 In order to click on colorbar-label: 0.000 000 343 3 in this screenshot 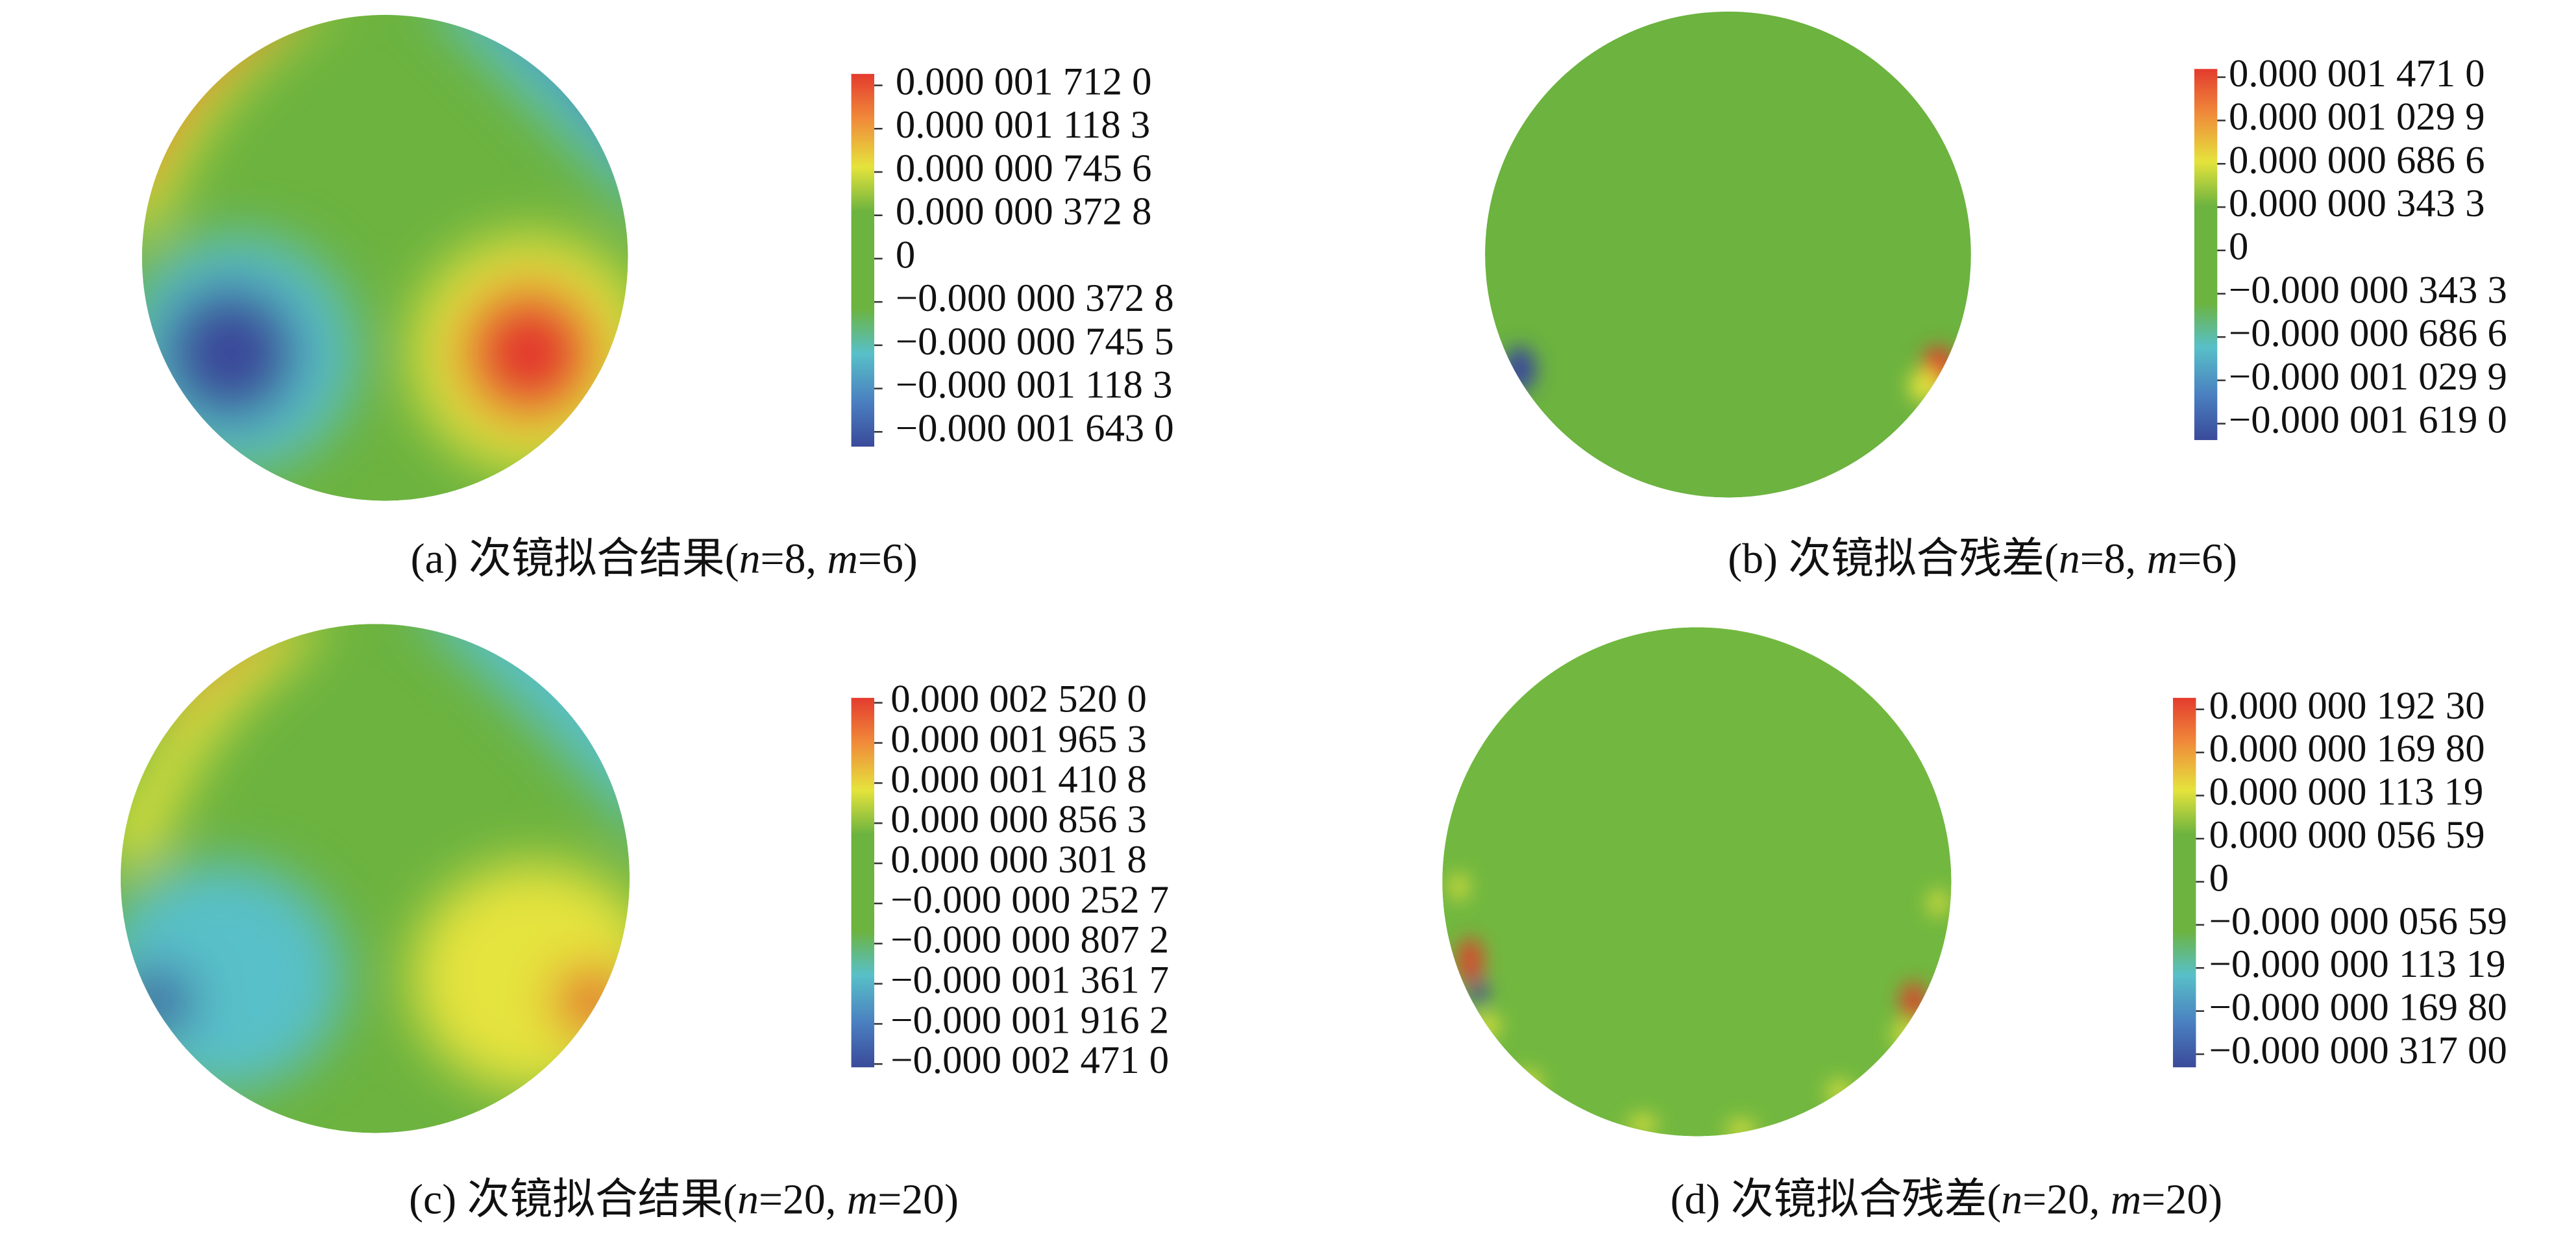, I will do `click(2357, 203)`.